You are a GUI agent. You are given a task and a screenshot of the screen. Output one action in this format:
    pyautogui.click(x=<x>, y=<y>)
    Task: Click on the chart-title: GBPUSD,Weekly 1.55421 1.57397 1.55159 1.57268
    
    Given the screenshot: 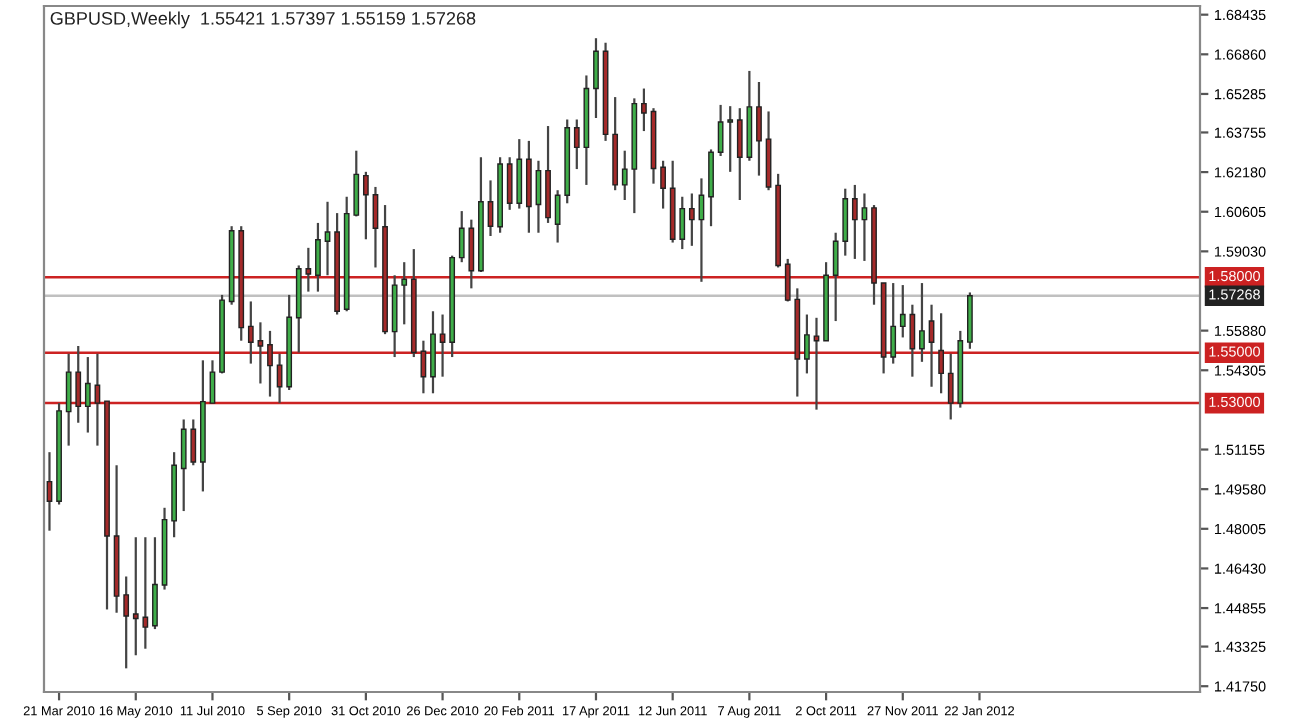 What is the action you would take?
    pyautogui.click(x=263, y=20)
    